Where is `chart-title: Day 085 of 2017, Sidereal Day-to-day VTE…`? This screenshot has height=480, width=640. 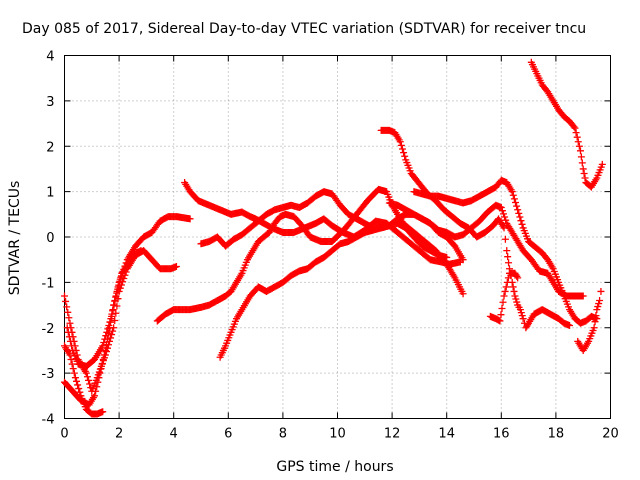
chart-title: Day 085 of 2017, Sidereal Day-to-day VTE… is located at coordinates (304, 29).